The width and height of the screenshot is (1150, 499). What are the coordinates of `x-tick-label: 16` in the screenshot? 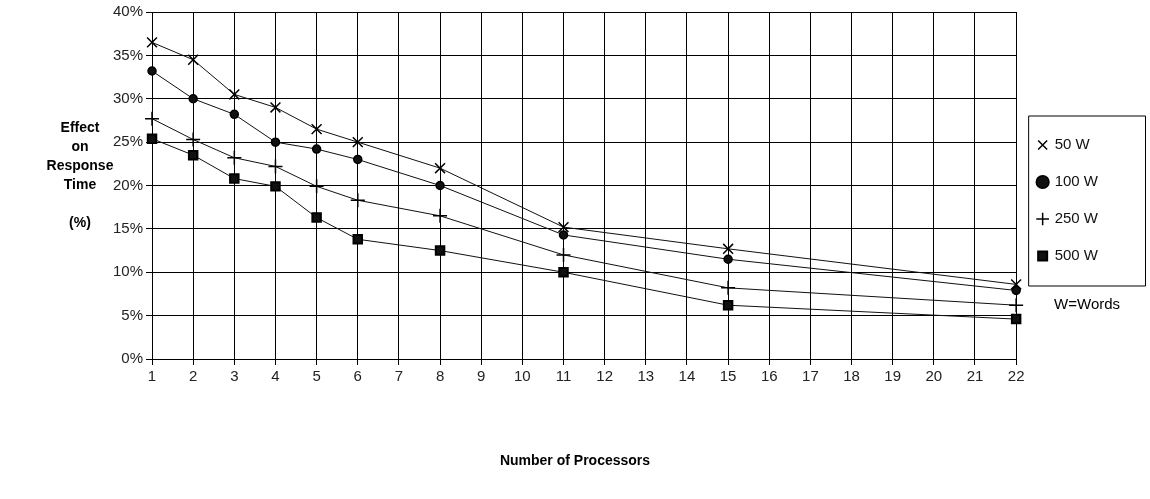 It's located at (769, 376).